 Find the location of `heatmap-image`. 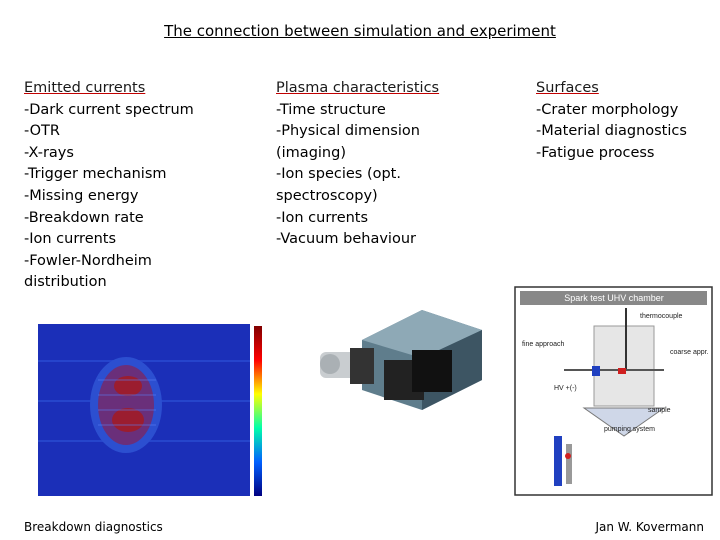

heatmap-image is located at coordinates (148, 411).